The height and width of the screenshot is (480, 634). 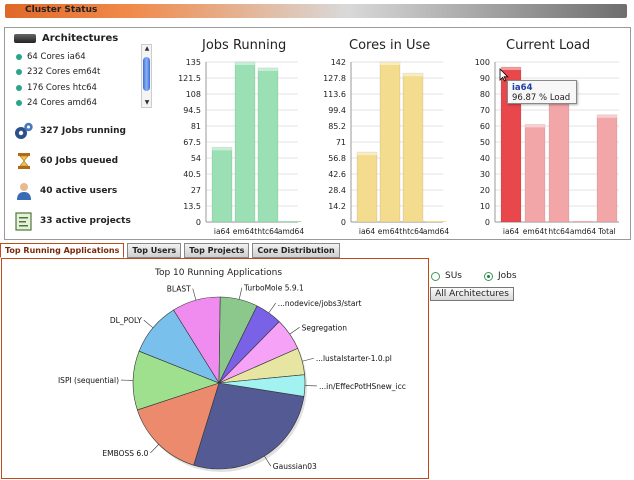 What do you see at coordinates (337, 206) in the screenshot?
I see `y-tick-label: 14.2` at bounding box center [337, 206].